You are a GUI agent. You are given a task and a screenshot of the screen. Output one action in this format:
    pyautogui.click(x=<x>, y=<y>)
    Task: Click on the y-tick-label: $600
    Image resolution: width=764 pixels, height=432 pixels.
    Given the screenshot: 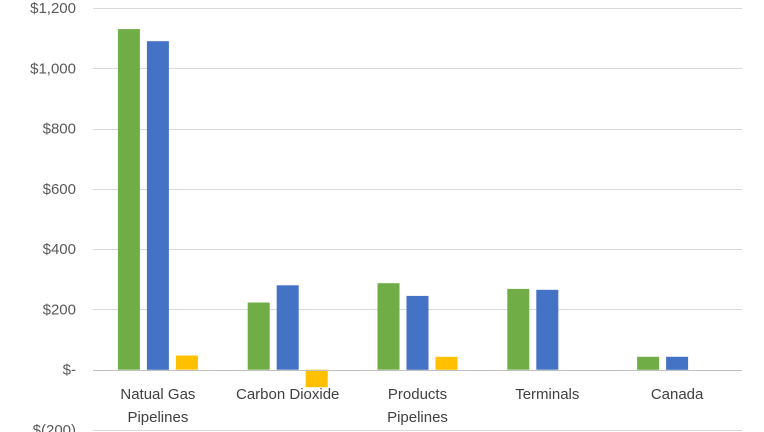 What is the action you would take?
    pyautogui.click(x=59, y=189)
    